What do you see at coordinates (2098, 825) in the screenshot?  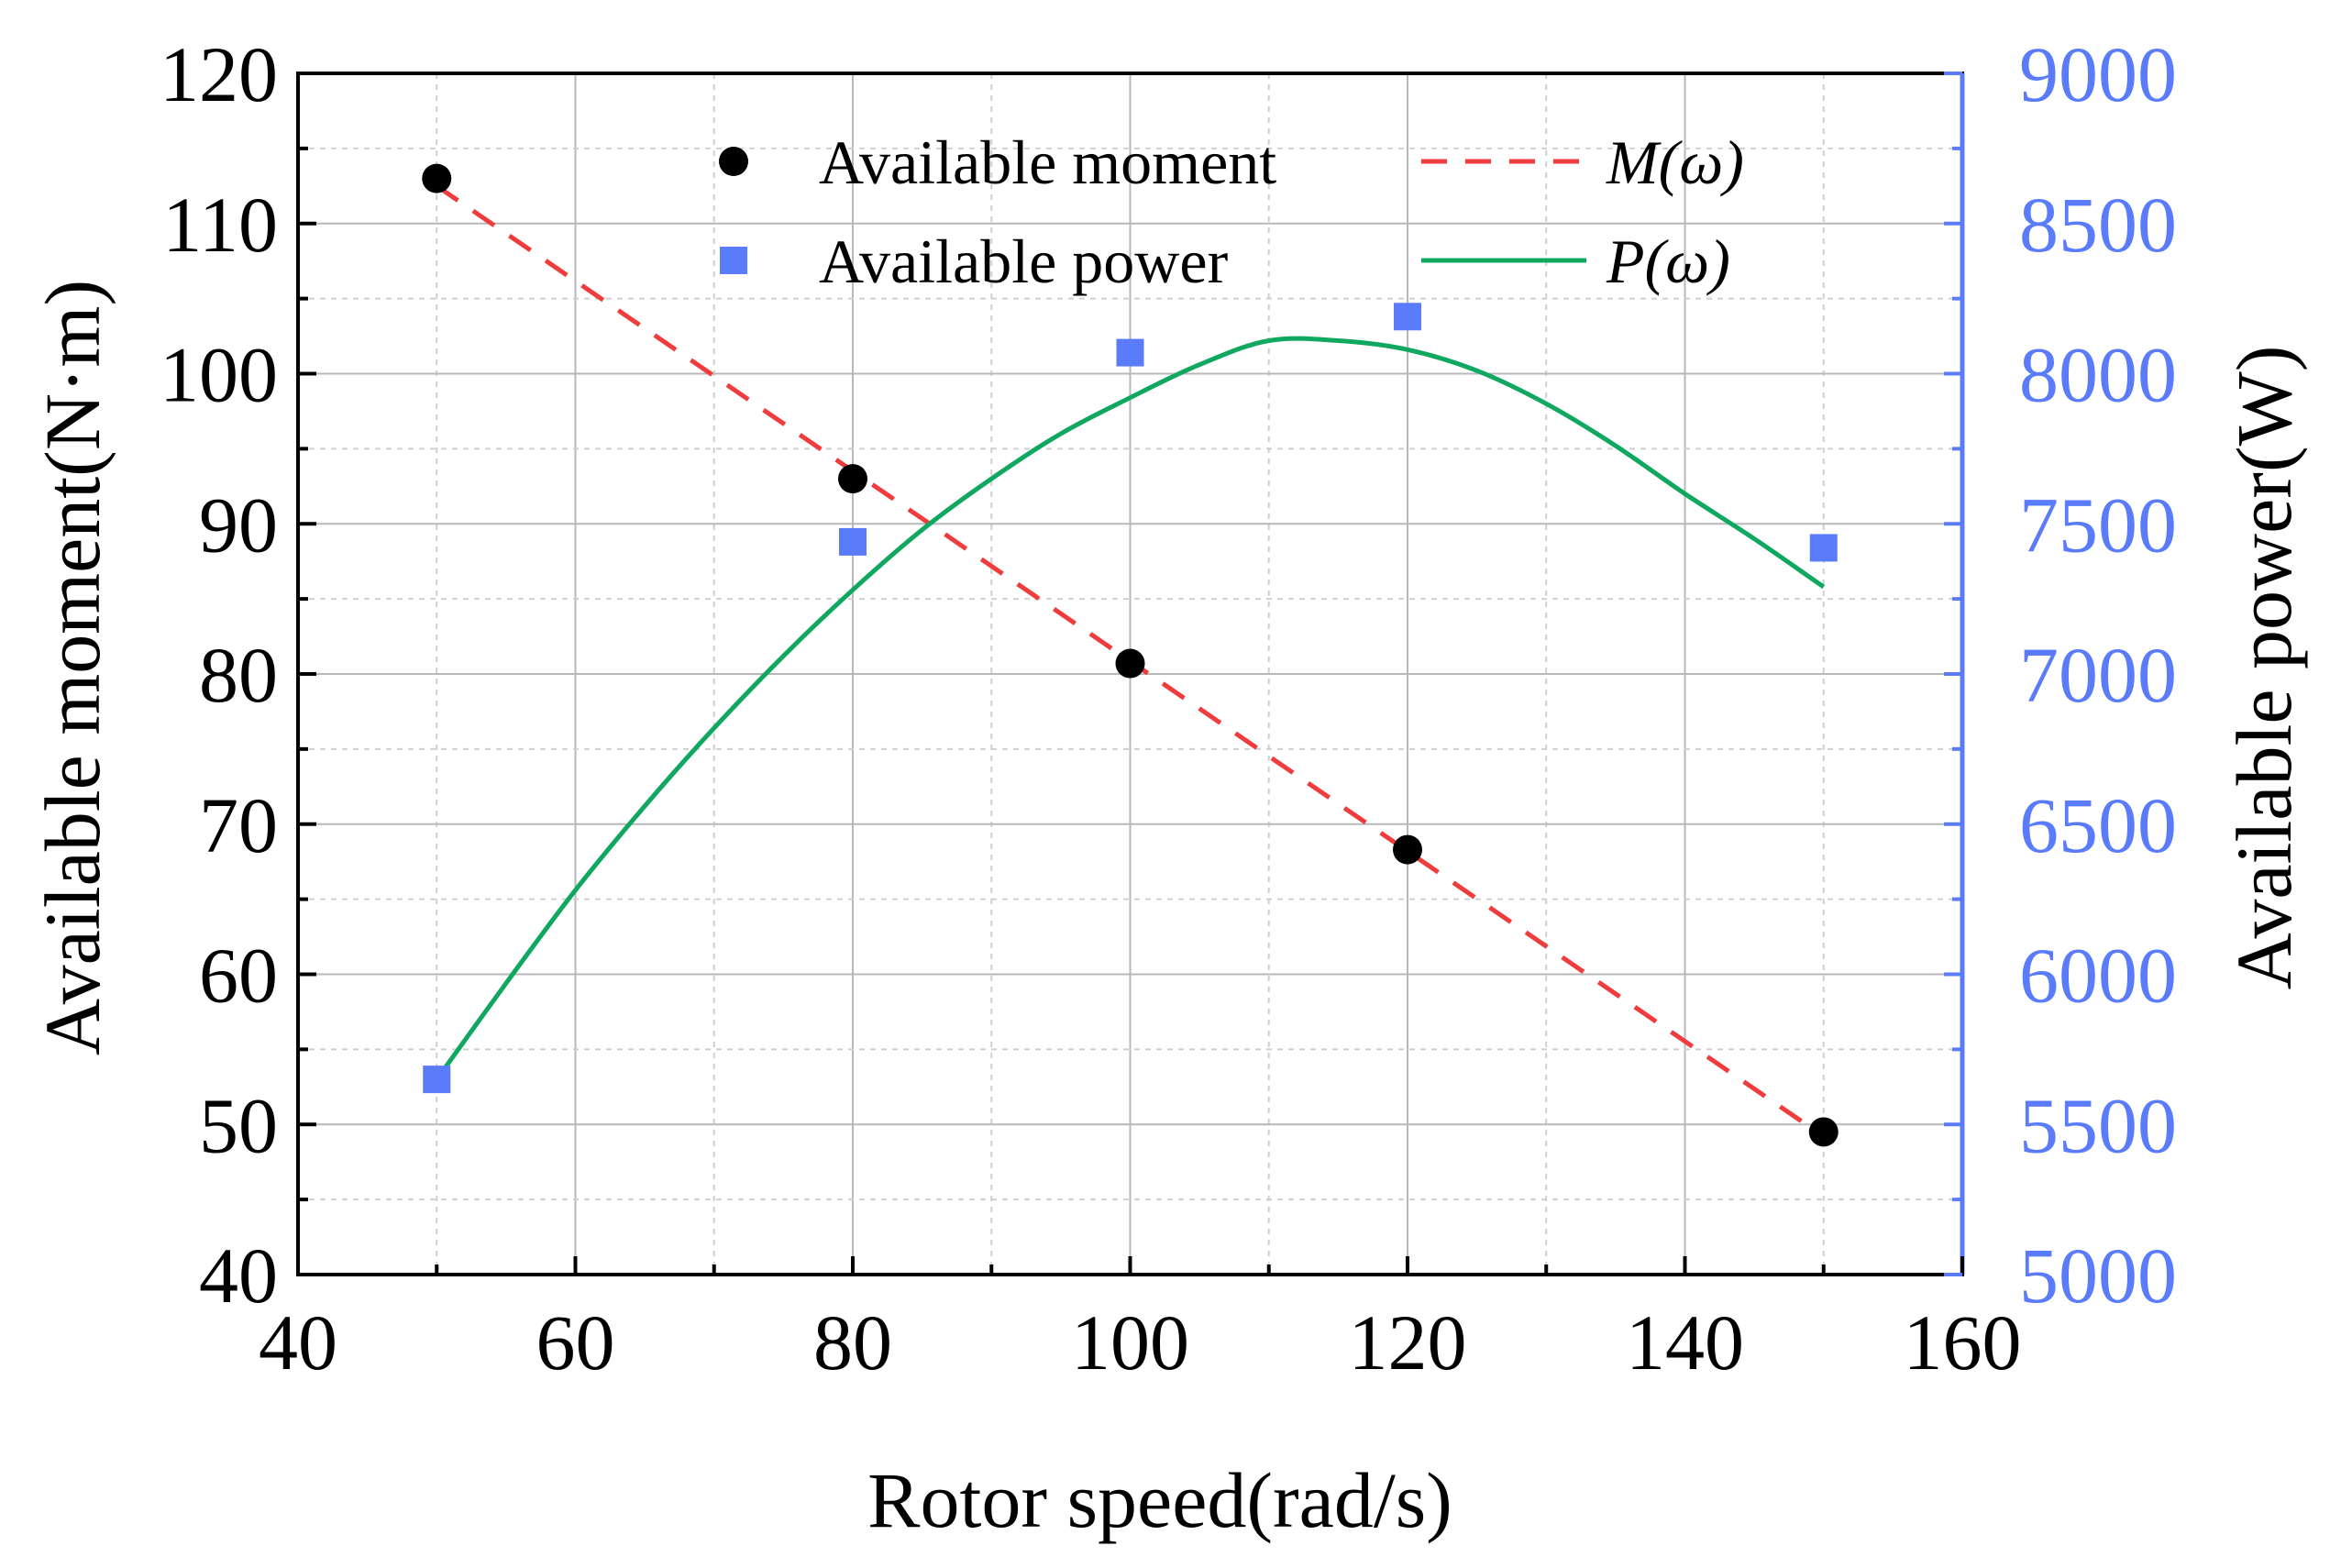 I see `y-right-tick-label: 6500` at bounding box center [2098, 825].